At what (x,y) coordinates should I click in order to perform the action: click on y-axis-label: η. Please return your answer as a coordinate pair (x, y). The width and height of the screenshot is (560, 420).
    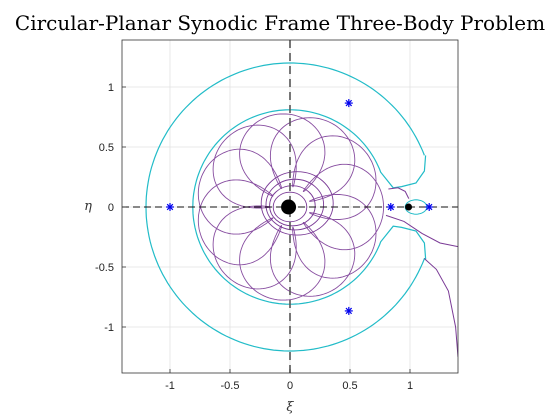
    Looking at the image, I should click on (88, 206).